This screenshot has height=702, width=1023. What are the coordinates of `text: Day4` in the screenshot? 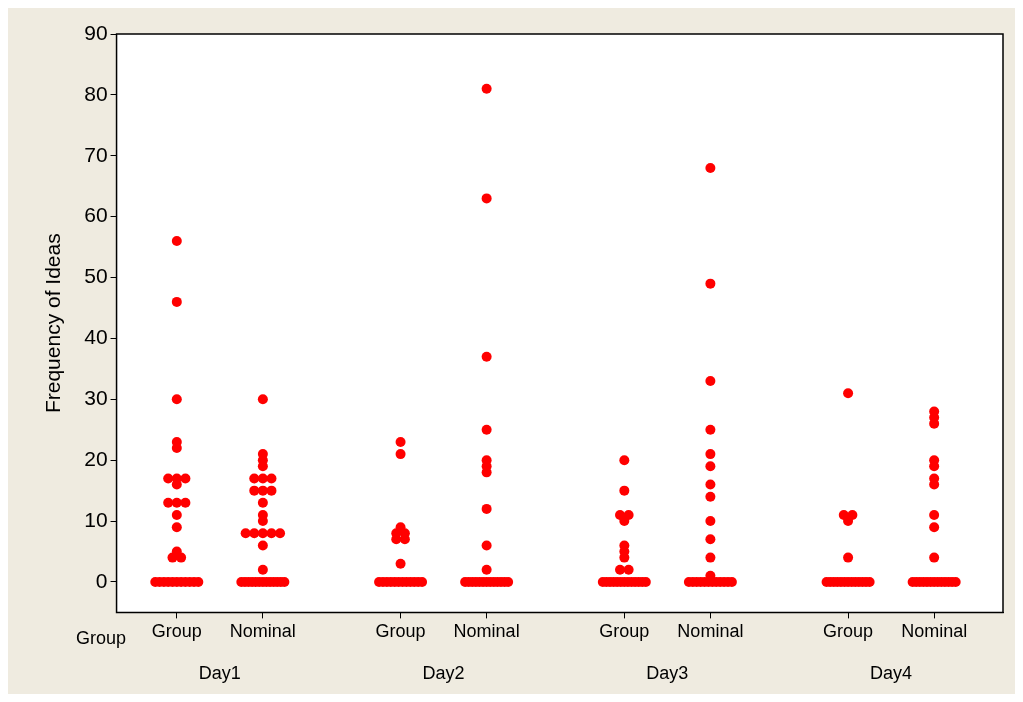 It's located at (891, 673).